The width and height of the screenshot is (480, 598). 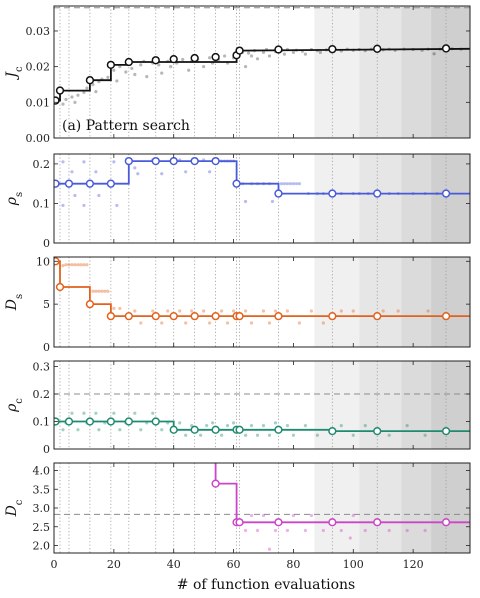 I want to click on y-tick-label: 0.2, so click(x=42, y=394).